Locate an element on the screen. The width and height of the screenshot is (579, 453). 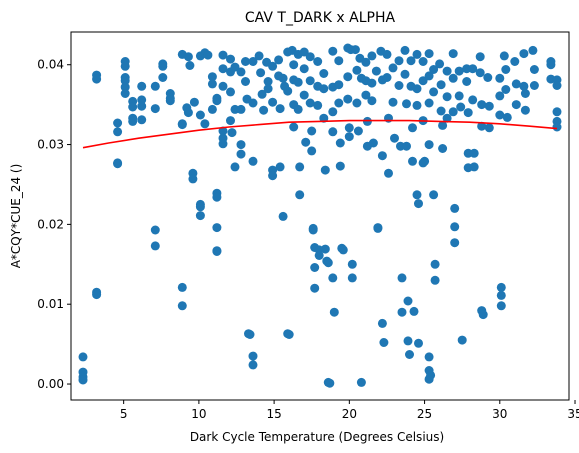
x-tick-label: 10 is located at coordinates (198, 414).